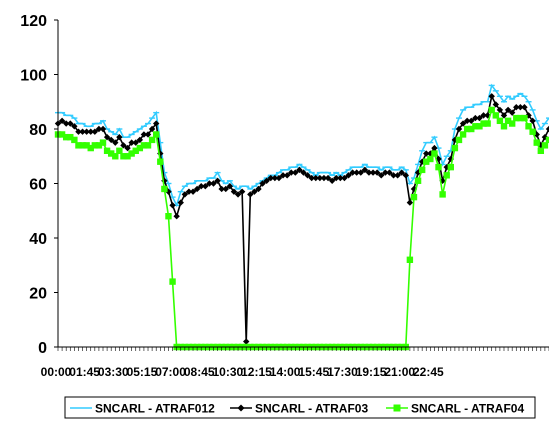  What do you see at coordinates (39, 185) in the screenshot?
I see `y-axis-ticks: 0 20 40 60 80 100 120` at bounding box center [39, 185].